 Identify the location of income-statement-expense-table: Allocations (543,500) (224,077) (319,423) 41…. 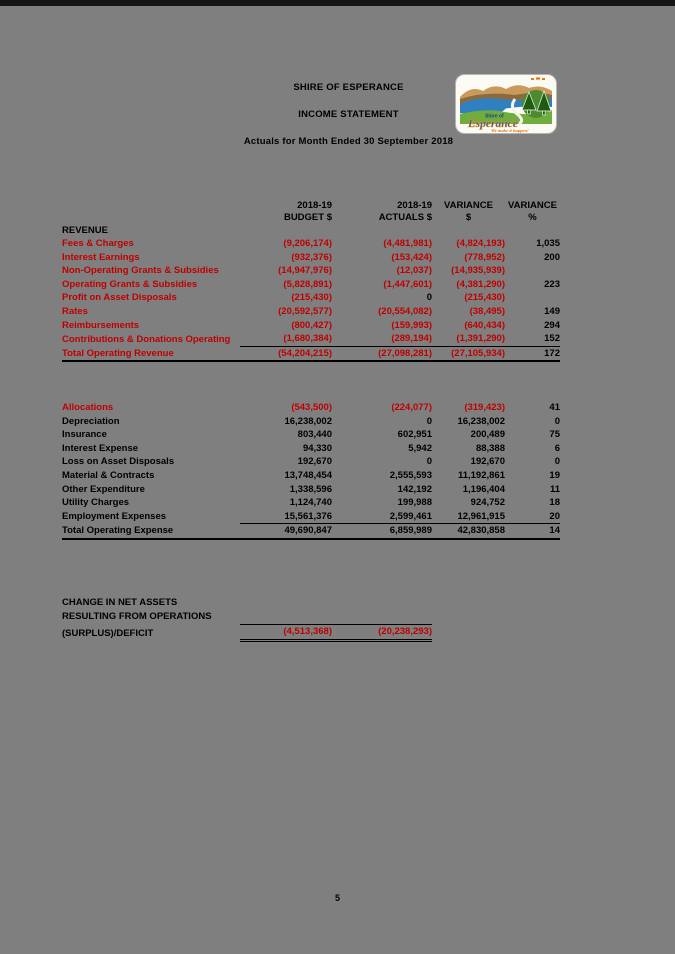
(311, 470).